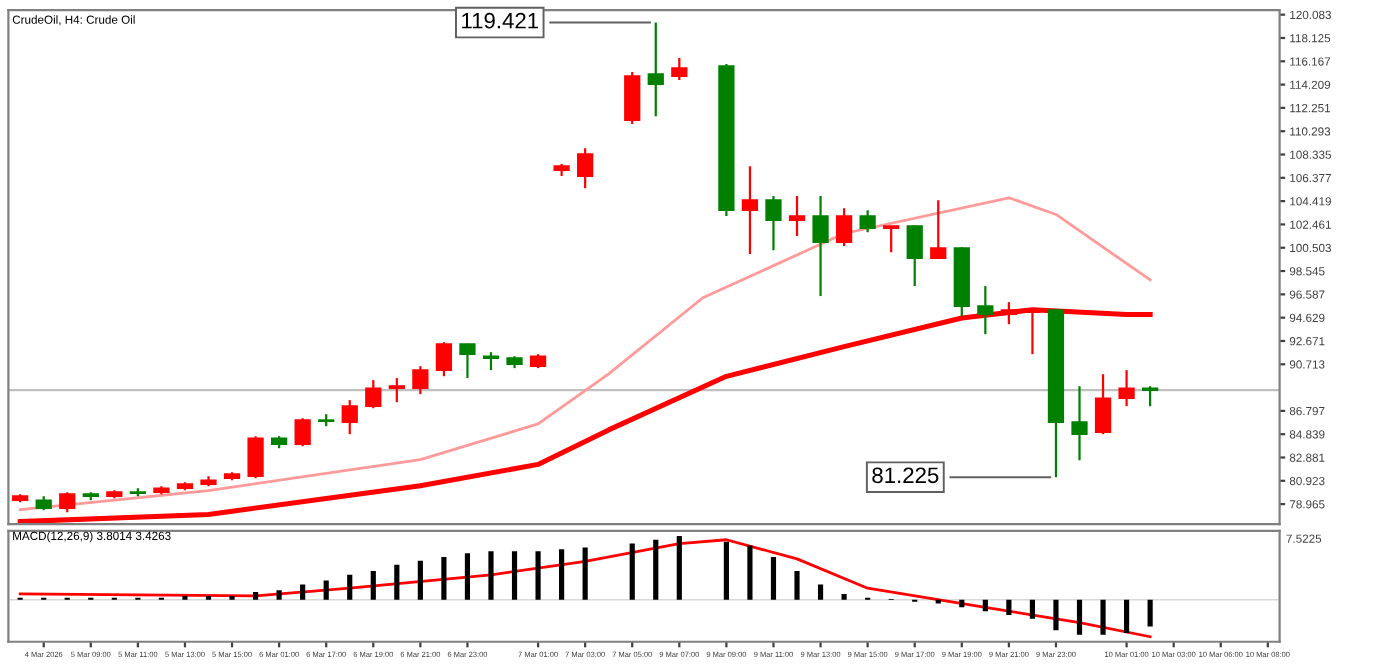 This screenshot has height=672, width=1400. I want to click on annotation: 119.421, so click(500, 20).